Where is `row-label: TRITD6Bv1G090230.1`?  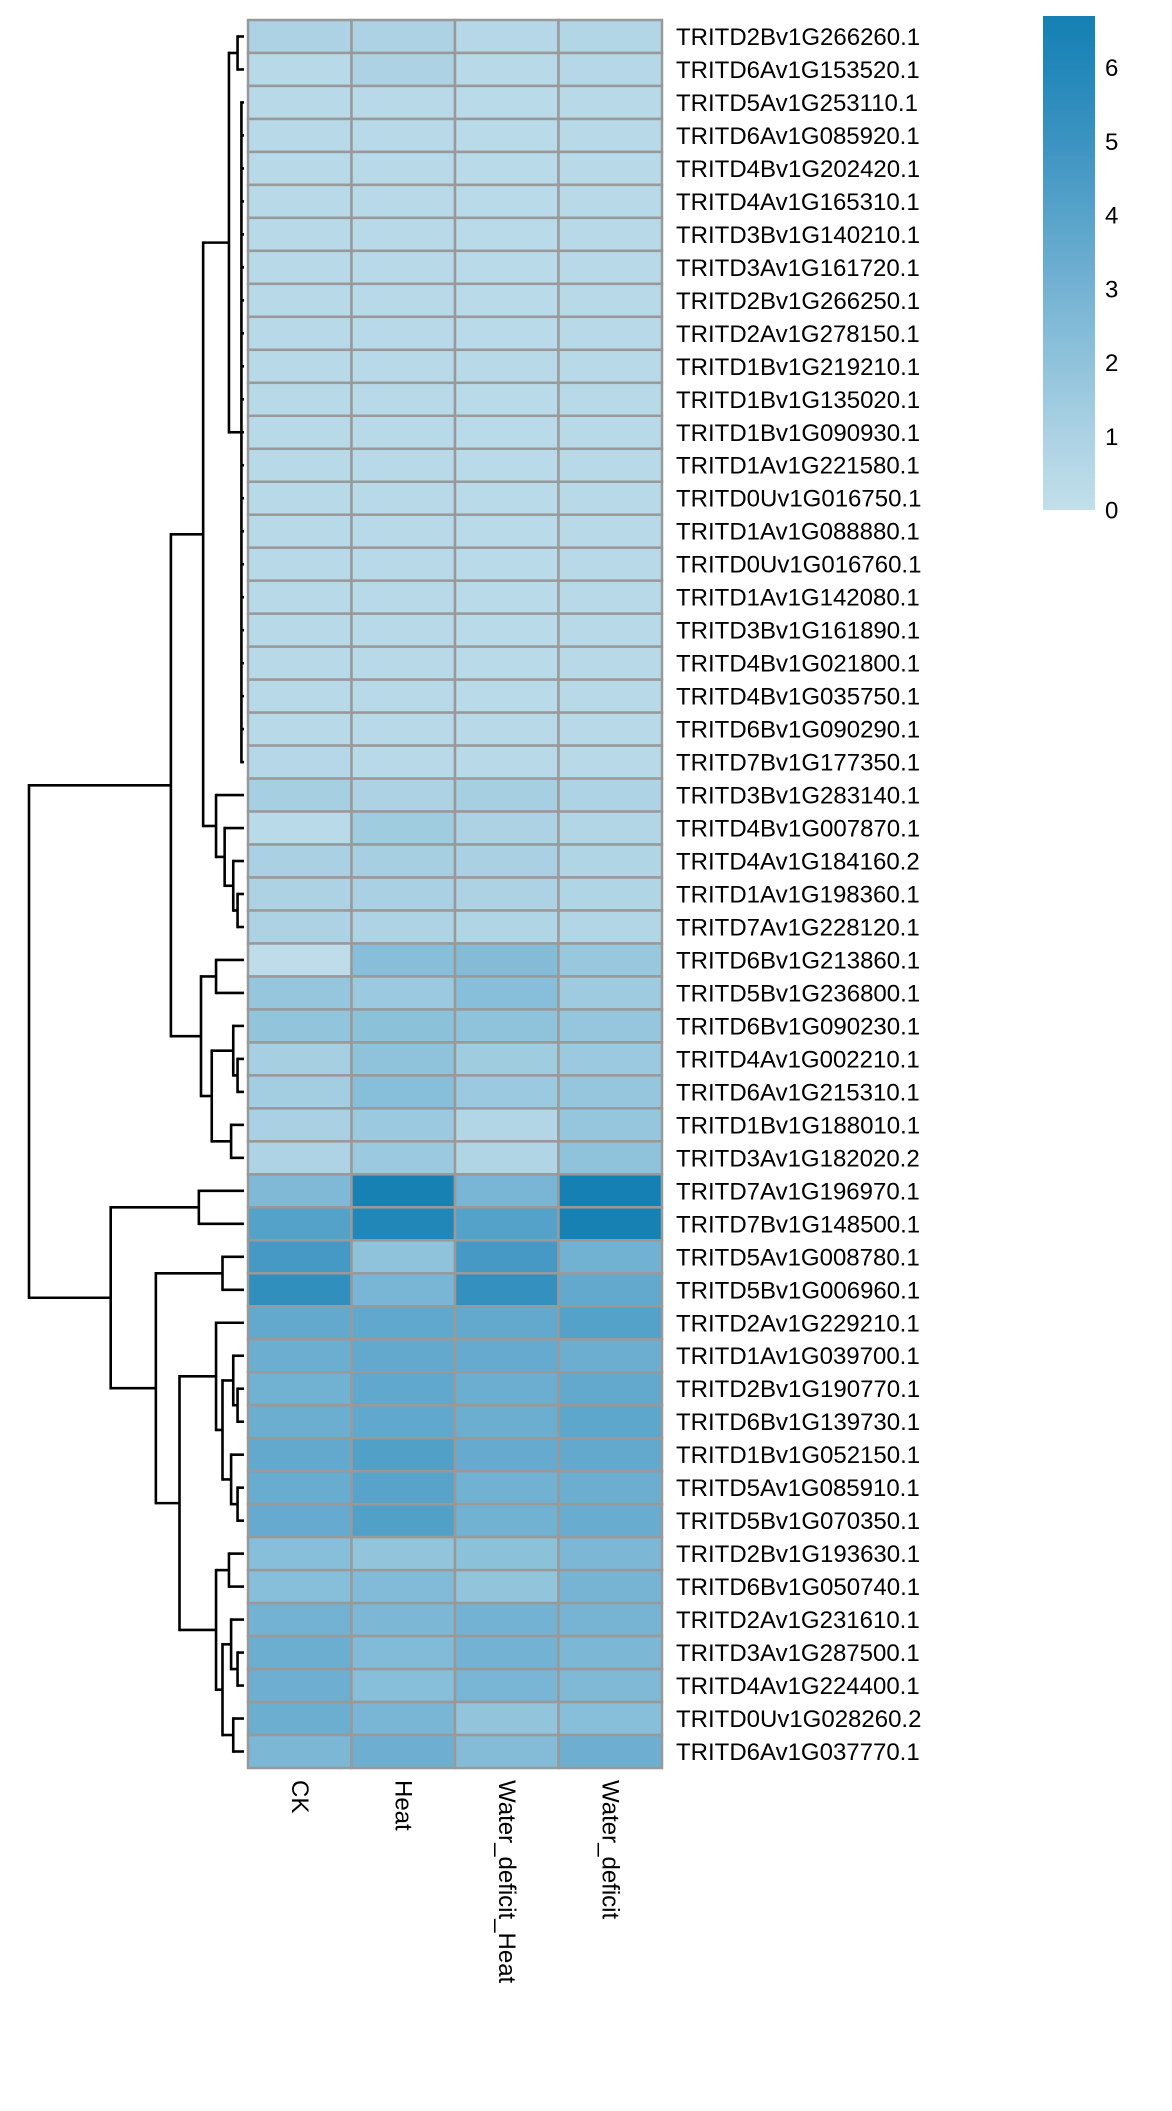
row-label: TRITD6Bv1G090230.1 is located at coordinates (798, 1026).